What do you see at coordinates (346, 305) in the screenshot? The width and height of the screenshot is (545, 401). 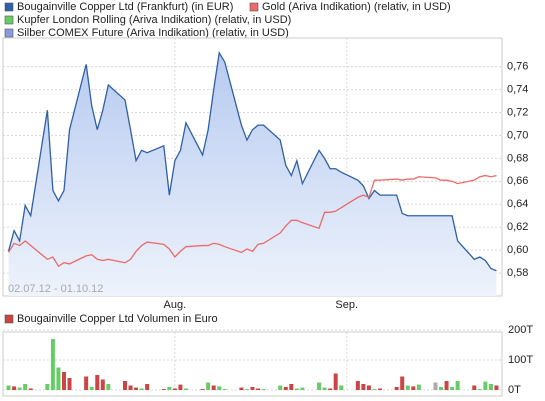 I see `x-tick-label: Sep.` at bounding box center [346, 305].